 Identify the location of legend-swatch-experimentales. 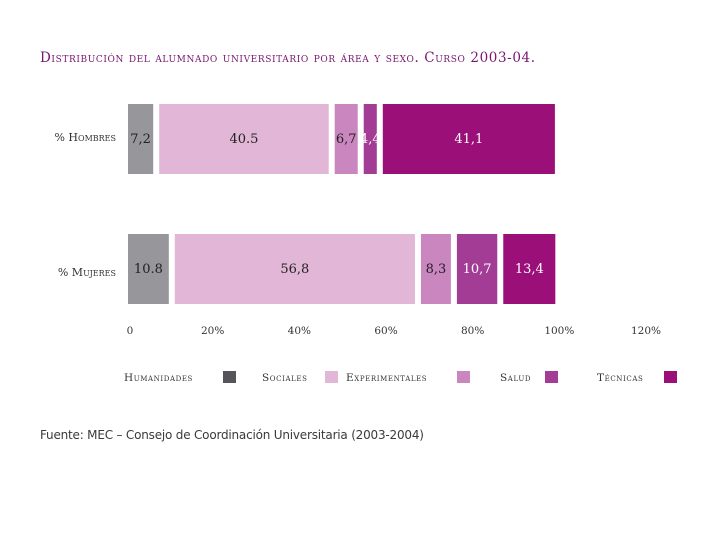
(463, 377).